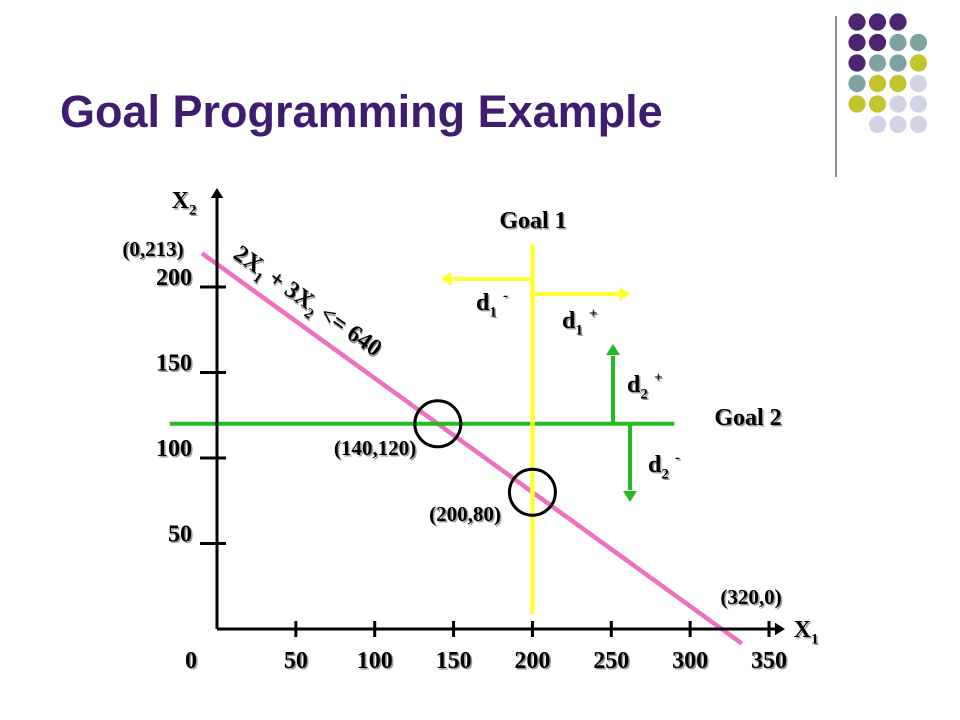 The width and height of the screenshot is (960, 720). I want to click on d1-plus-label-sup-shadow: +, so click(595, 316).